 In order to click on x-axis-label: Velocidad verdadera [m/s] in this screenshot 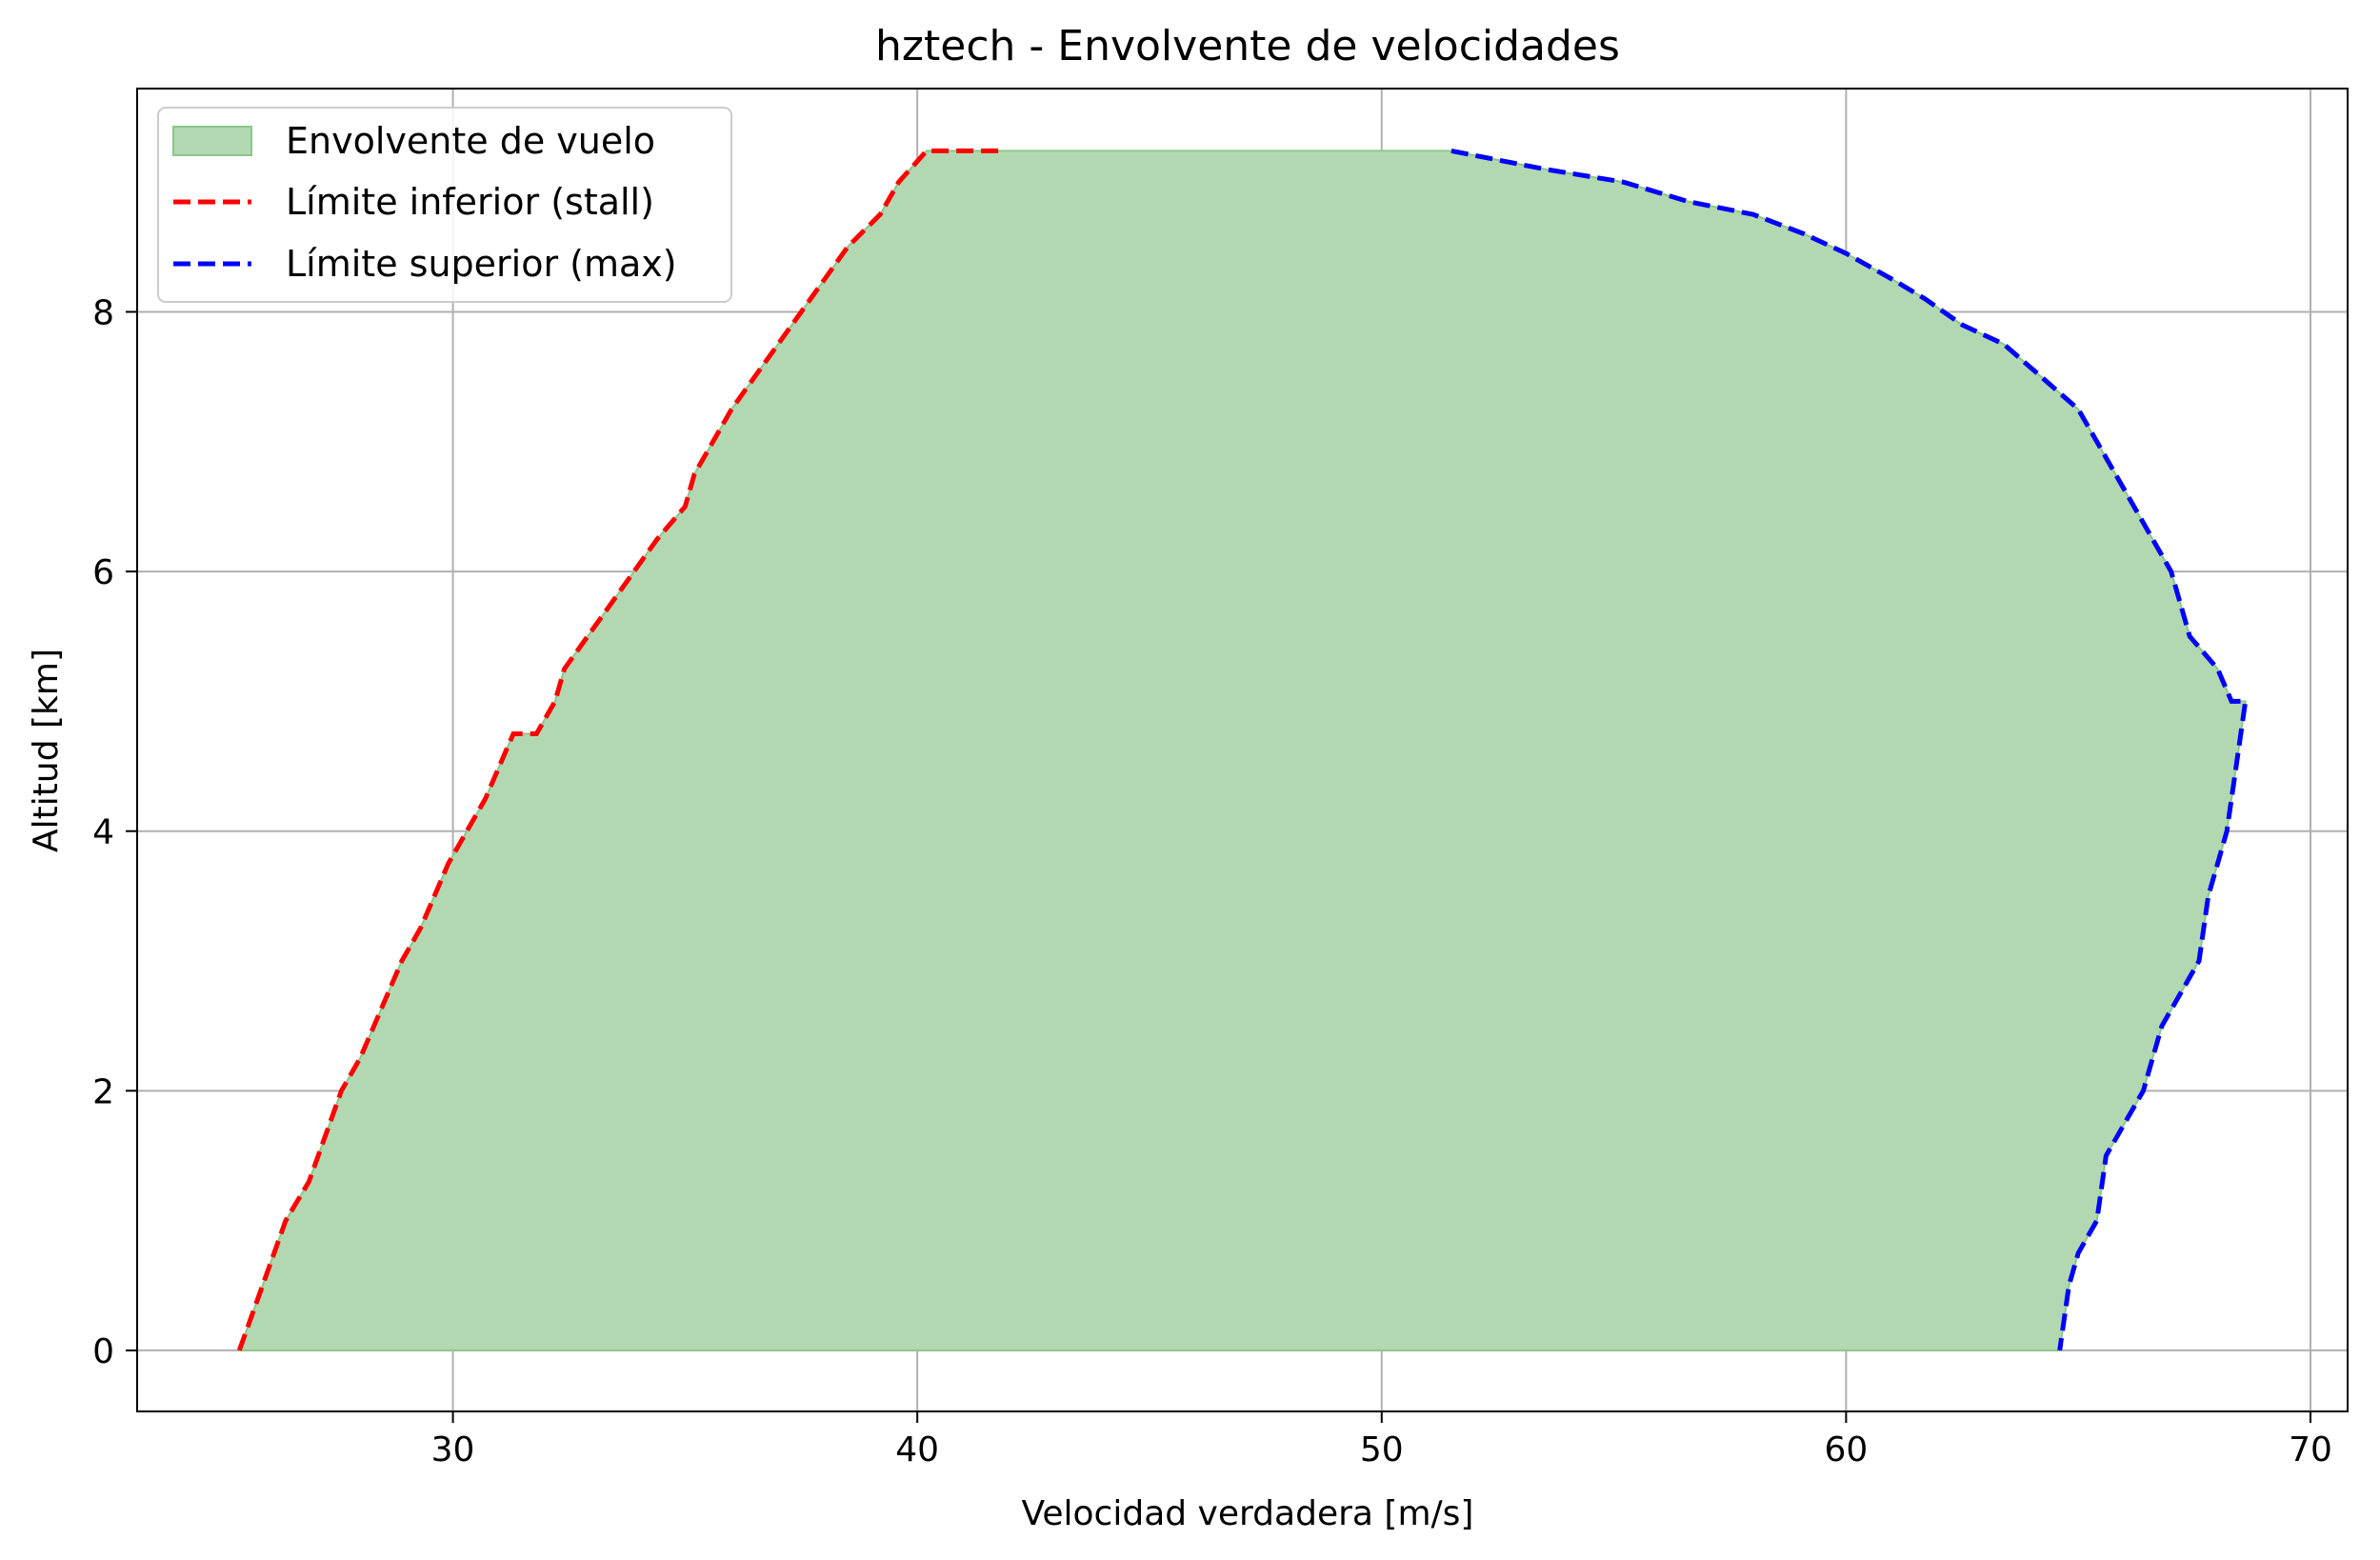, I will do `click(1248, 1513)`.